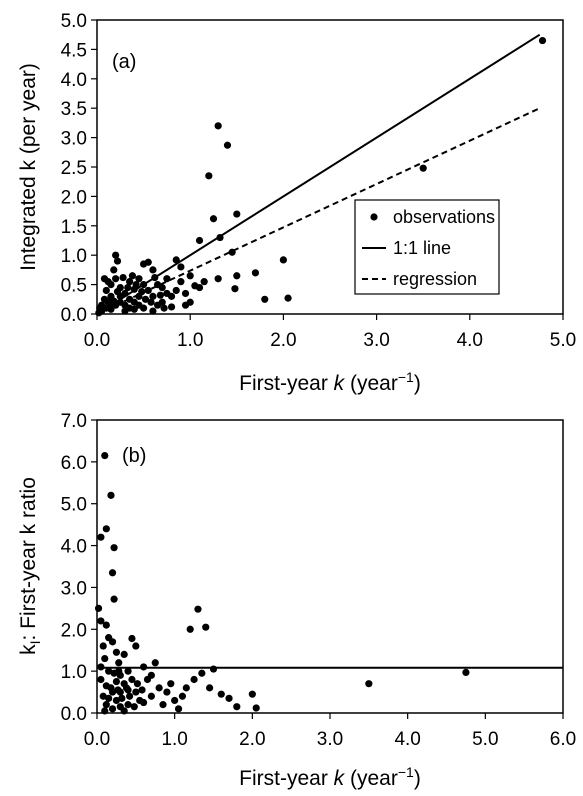 The width and height of the screenshot is (583, 796). I want to click on panel-b-x-axis-label: First-year k (year−1), so click(330, 777).